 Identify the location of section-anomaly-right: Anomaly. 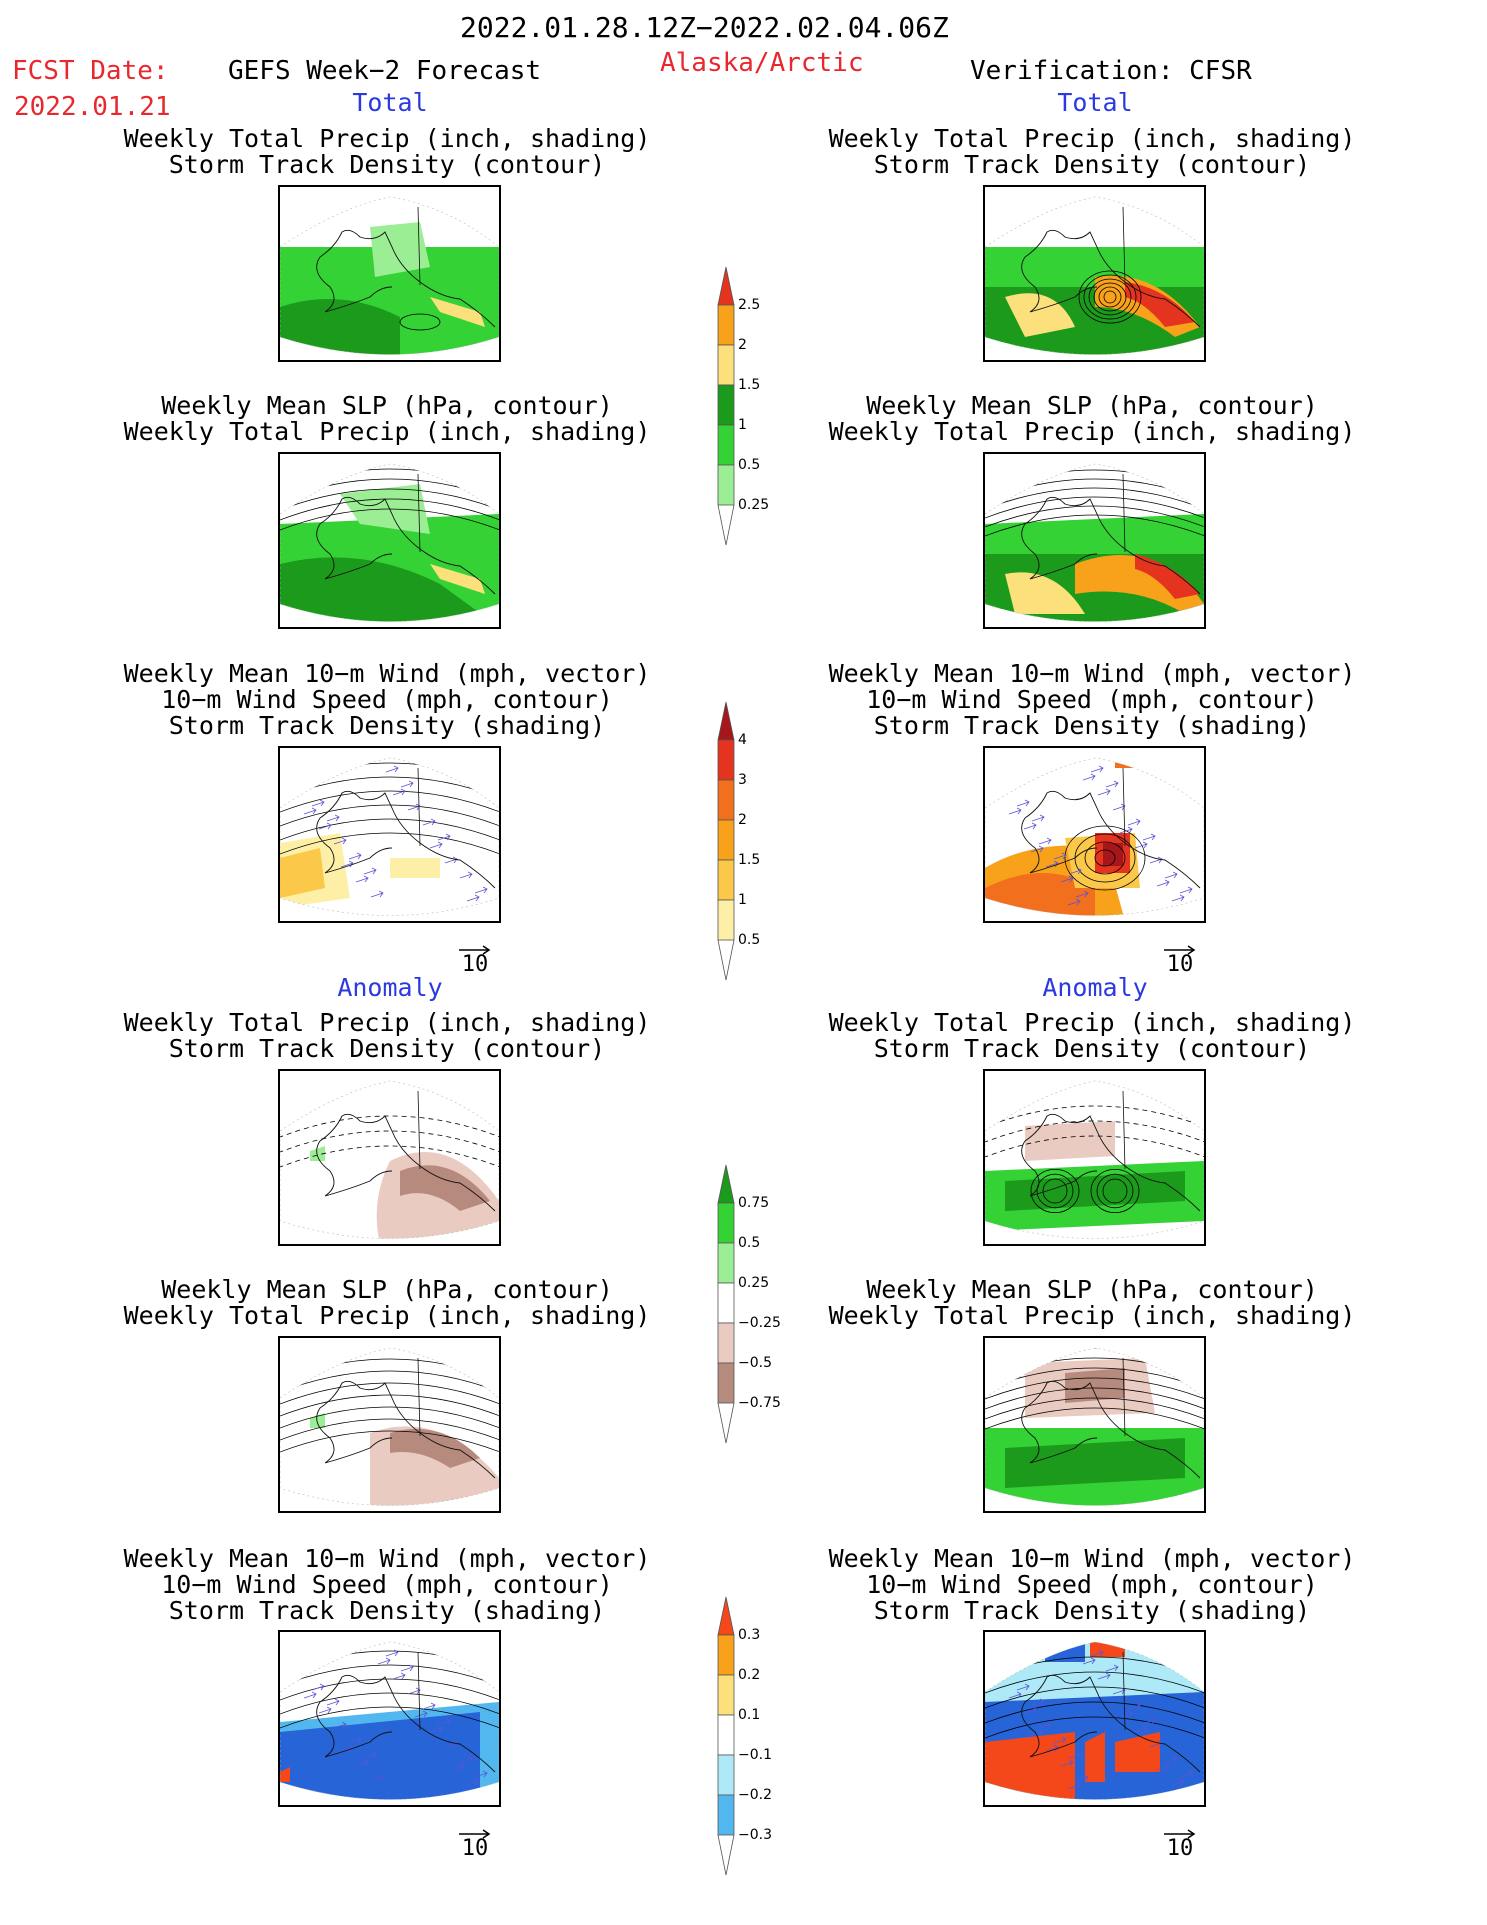
(1095, 987).